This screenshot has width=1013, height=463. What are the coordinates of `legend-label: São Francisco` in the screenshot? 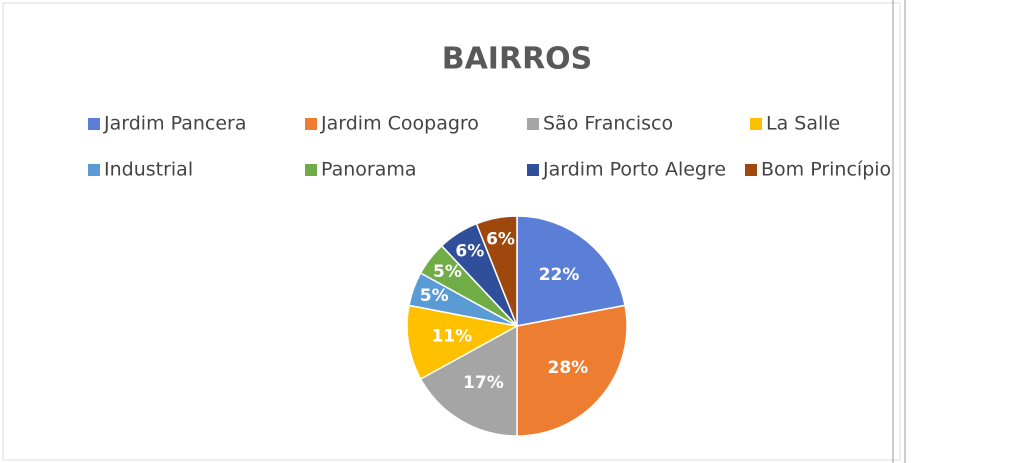 It's located at (608, 124).